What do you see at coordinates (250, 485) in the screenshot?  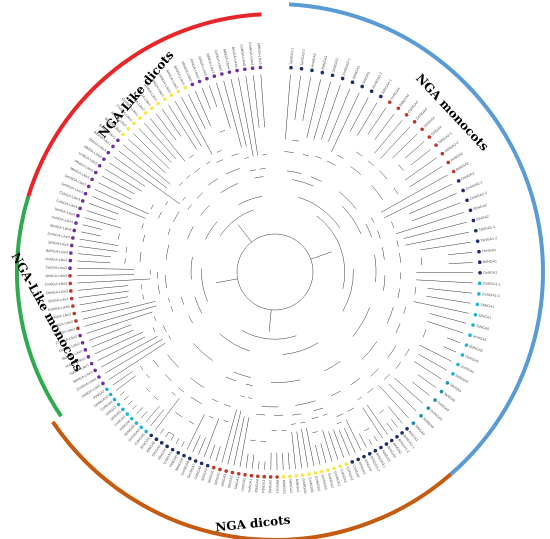 I see `leaf-label: VvNGA1` at bounding box center [250, 485].